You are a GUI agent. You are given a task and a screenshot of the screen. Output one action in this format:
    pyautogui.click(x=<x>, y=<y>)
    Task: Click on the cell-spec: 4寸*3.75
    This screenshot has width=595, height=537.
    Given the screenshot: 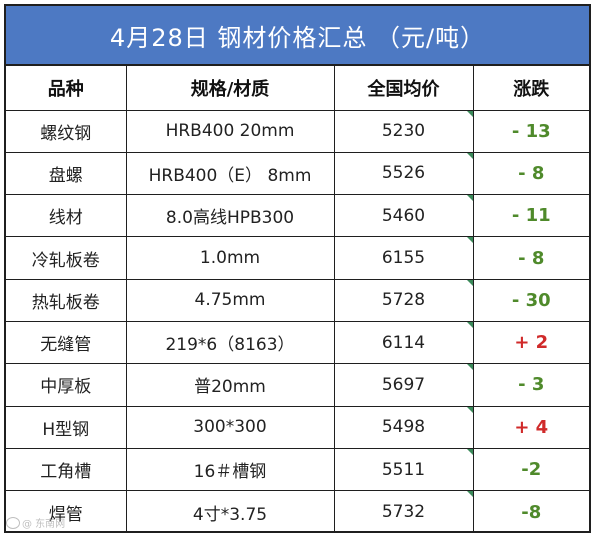 What is the action you would take?
    pyautogui.click(x=230, y=511)
    